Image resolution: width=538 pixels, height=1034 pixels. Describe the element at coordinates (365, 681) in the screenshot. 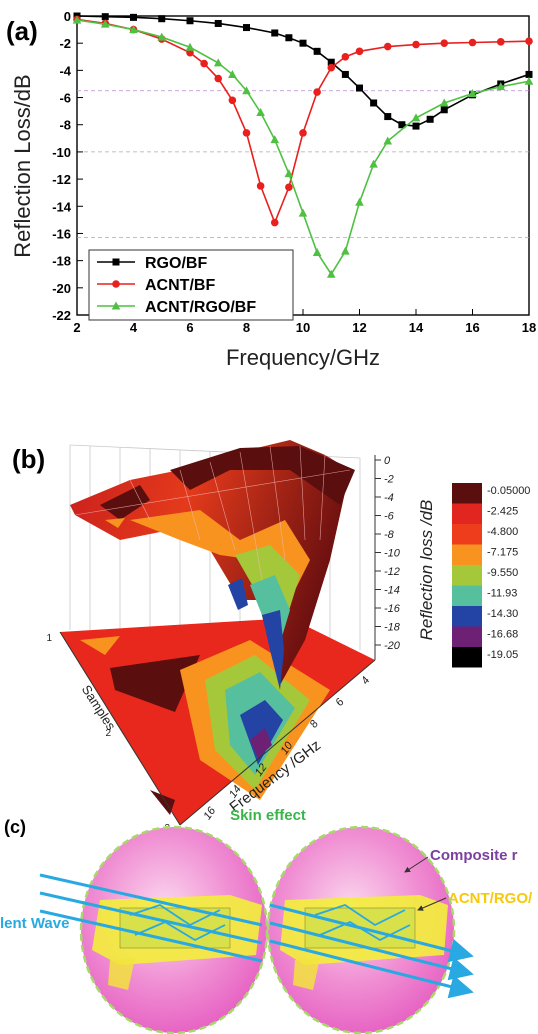

I see `frequency-tick-label: 4` at that location.